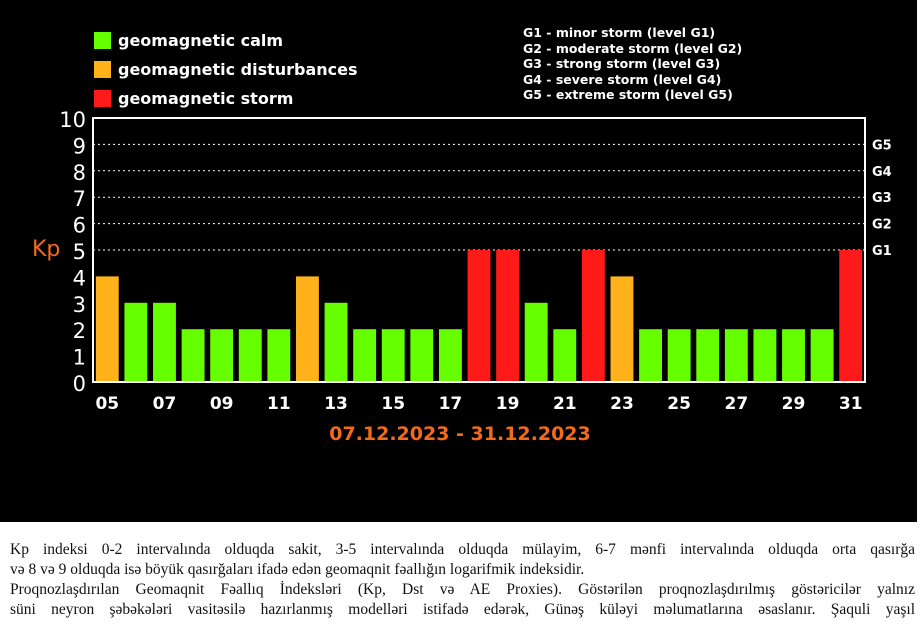 This screenshot has width=923, height=630. I want to click on x-tick-labels: 05 07 09 11 13 15 17 19 21 23 25 27 29 31, so click(478, 404).